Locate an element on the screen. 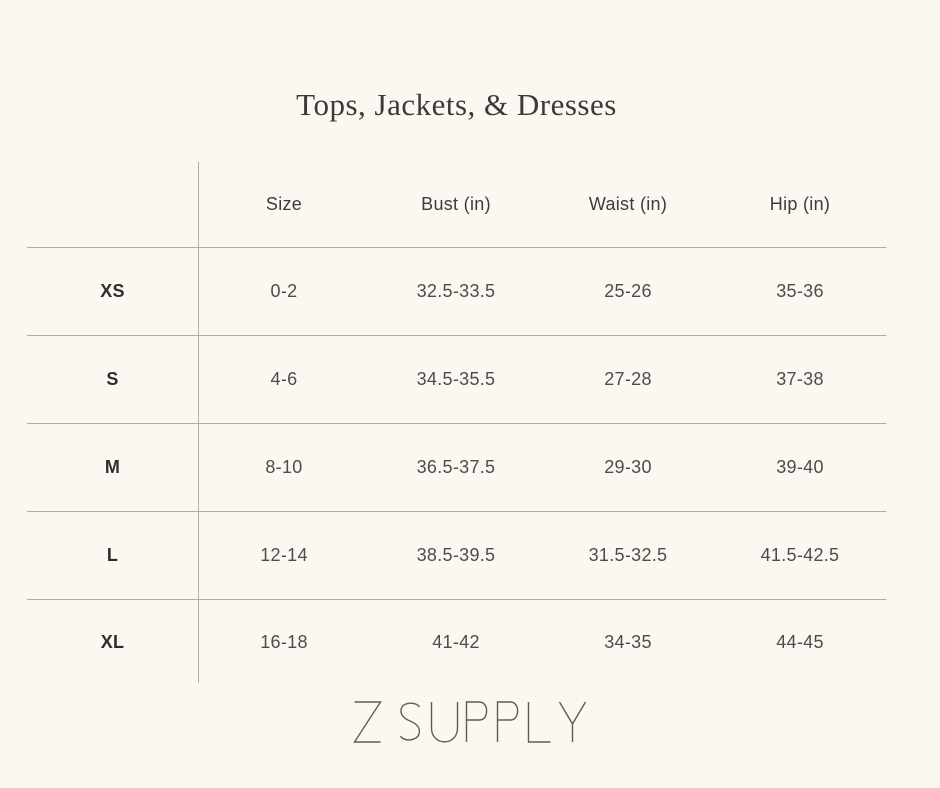 Image resolution: width=940 pixels, height=788 pixels. cell-hip: 39-40 is located at coordinates (800, 467).